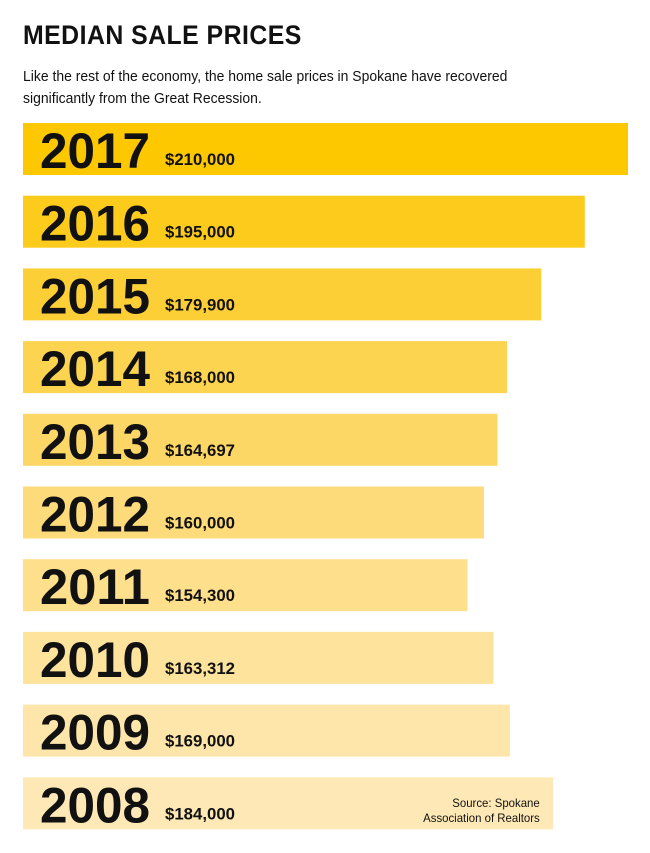  What do you see at coordinates (95, 587) in the screenshot?
I see `category-label: 2011` at bounding box center [95, 587].